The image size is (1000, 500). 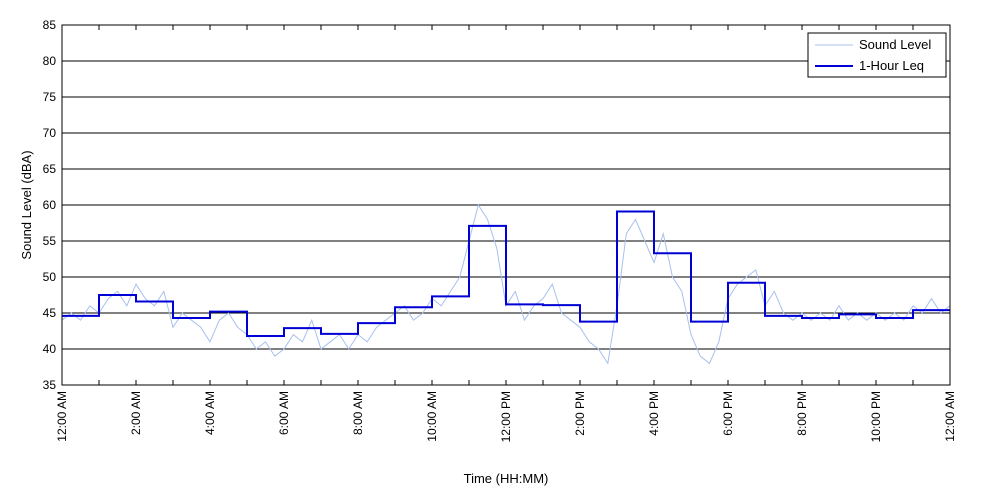 What do you see at coordinates (580, 413) in the screenshot?
I see `x-tick-label: 2:00 PM` at bounding box center [580, 413].